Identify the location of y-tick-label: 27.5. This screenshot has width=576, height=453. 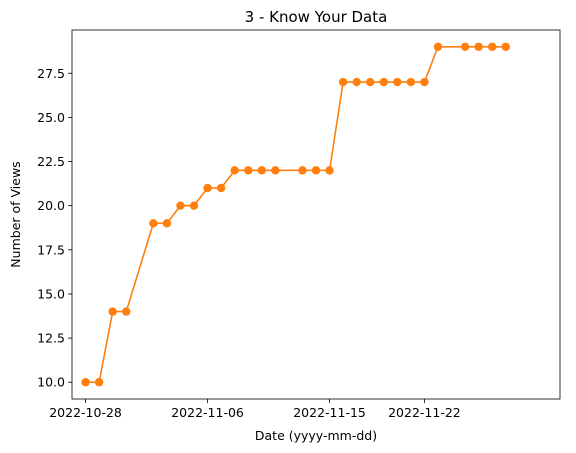
(51, 73).